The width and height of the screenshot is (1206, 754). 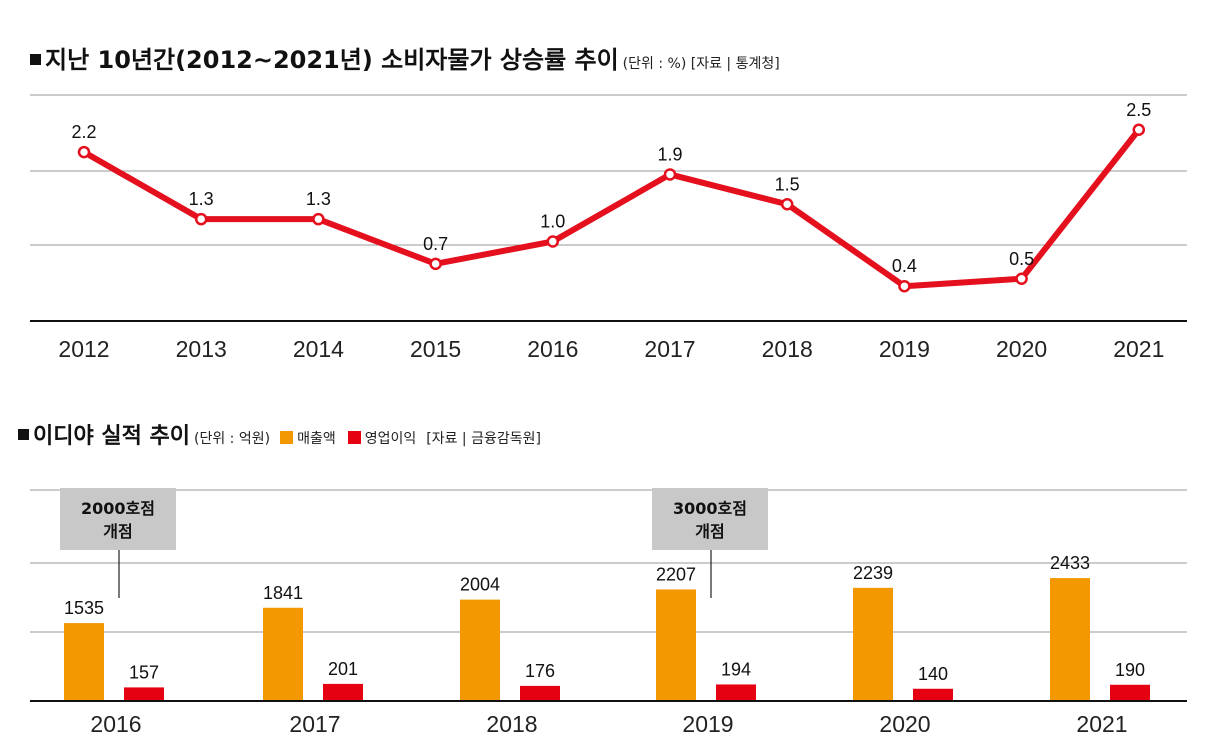 What do you see at coordinates (1070, 563) in the screenshot?
I see `bar-label-revenue: 2433` at bounding box center [1070, 563].